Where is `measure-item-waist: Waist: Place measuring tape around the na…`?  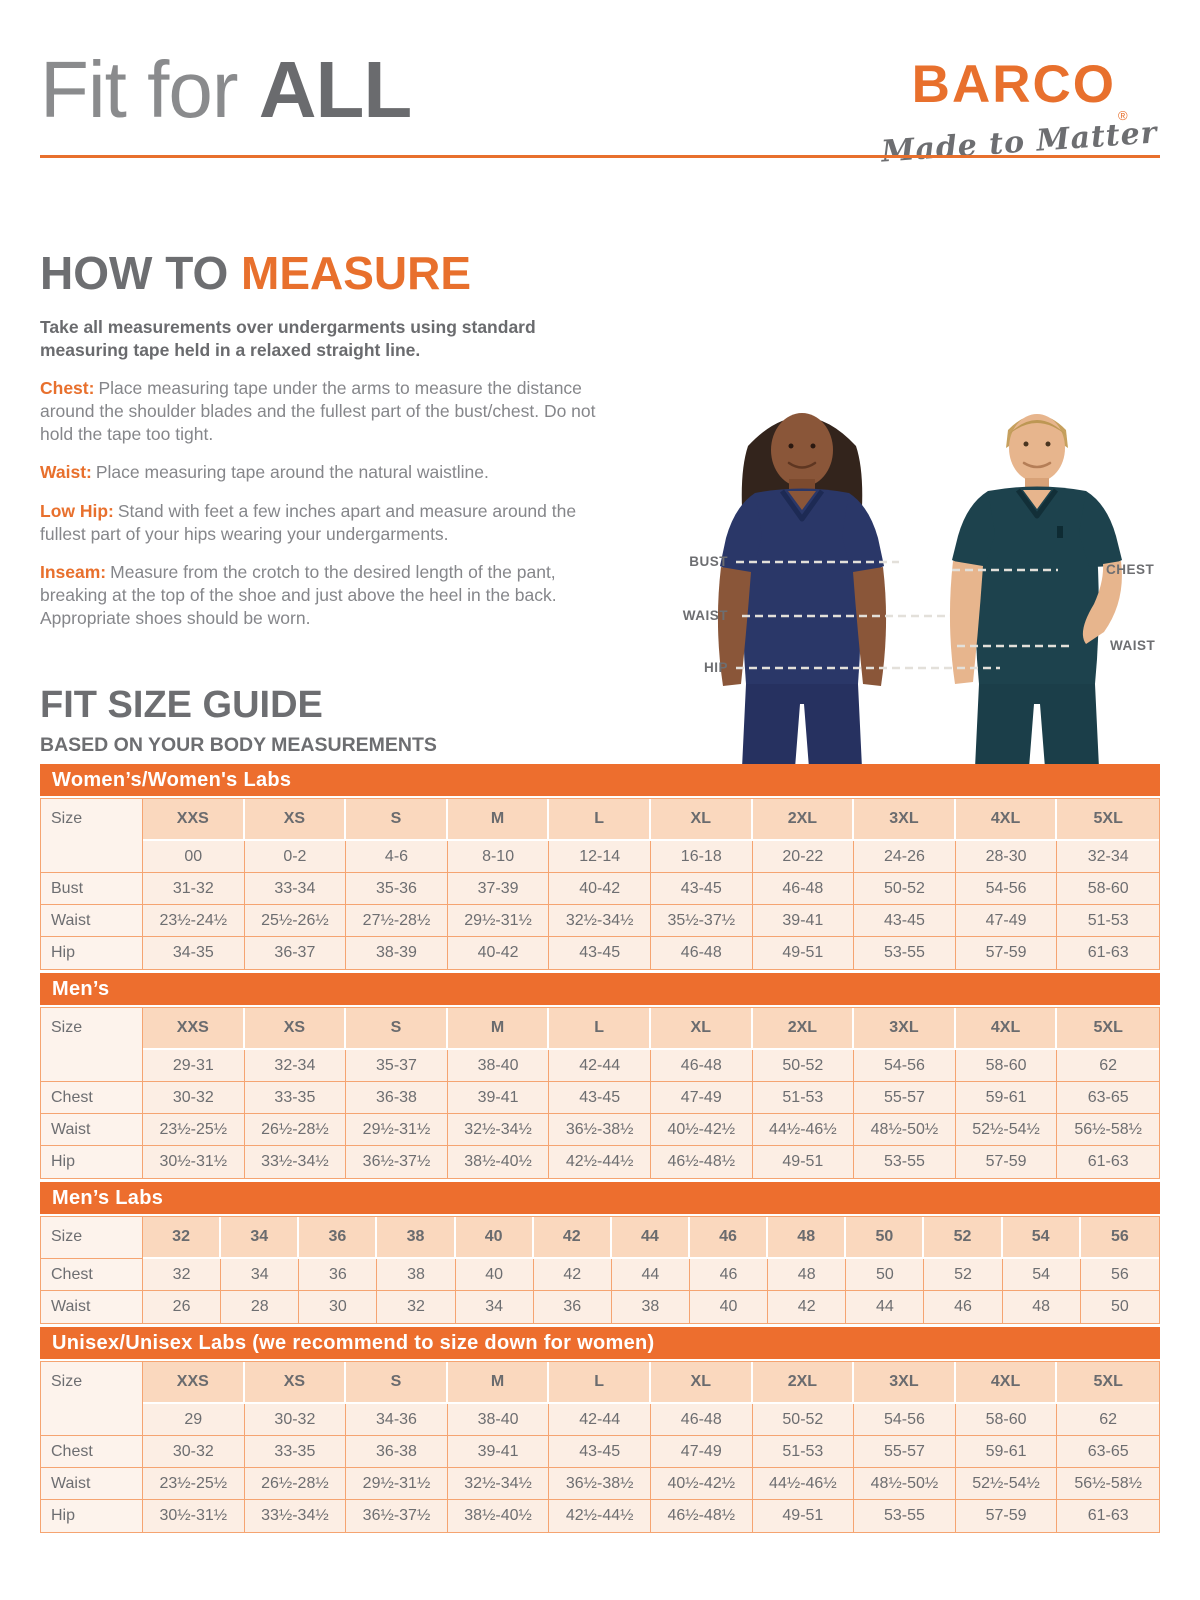
measure-item-waist: Waist: Place measuring tape around the na… is located at coordinates (332, 472).